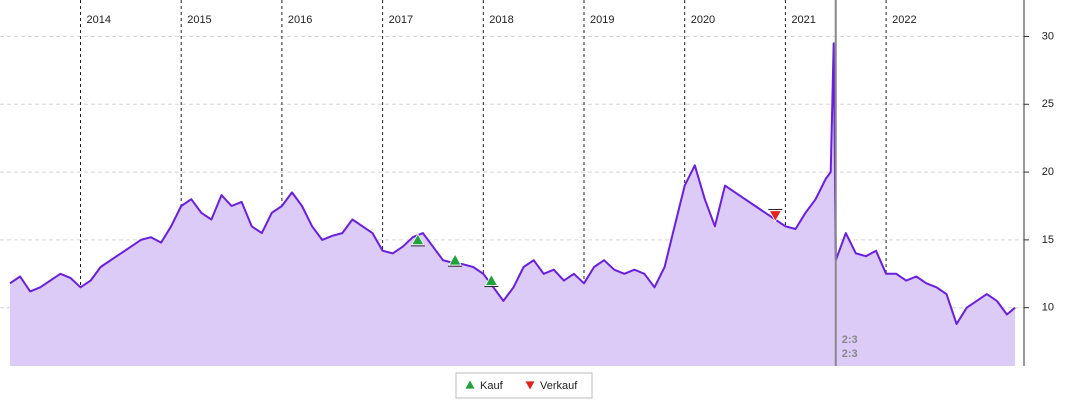 This screenshot has width=1066, height=402. I want to click on x-tick-label: 2015, so click(199, 20).